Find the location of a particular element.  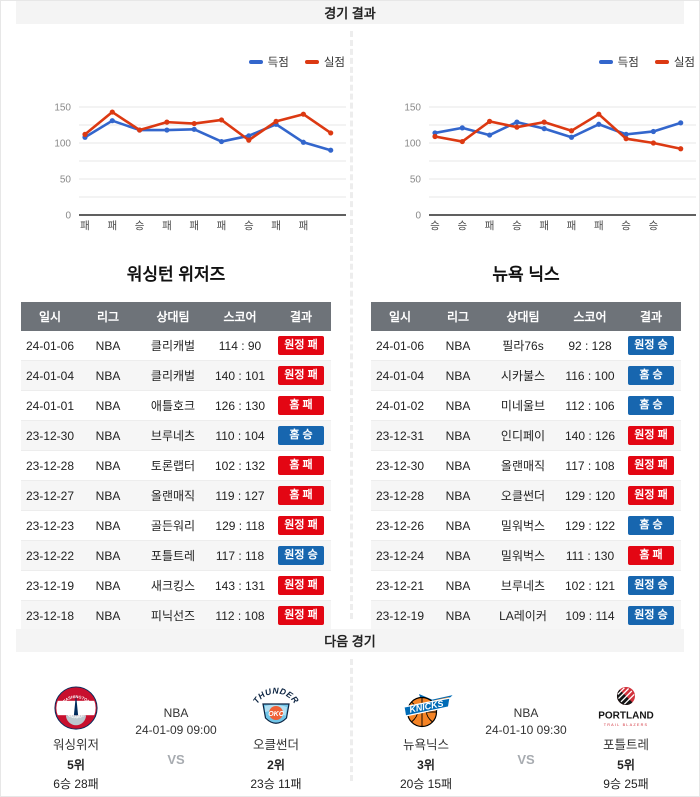

cell-score: 140 : 126 is located at coordinates (590, 435).